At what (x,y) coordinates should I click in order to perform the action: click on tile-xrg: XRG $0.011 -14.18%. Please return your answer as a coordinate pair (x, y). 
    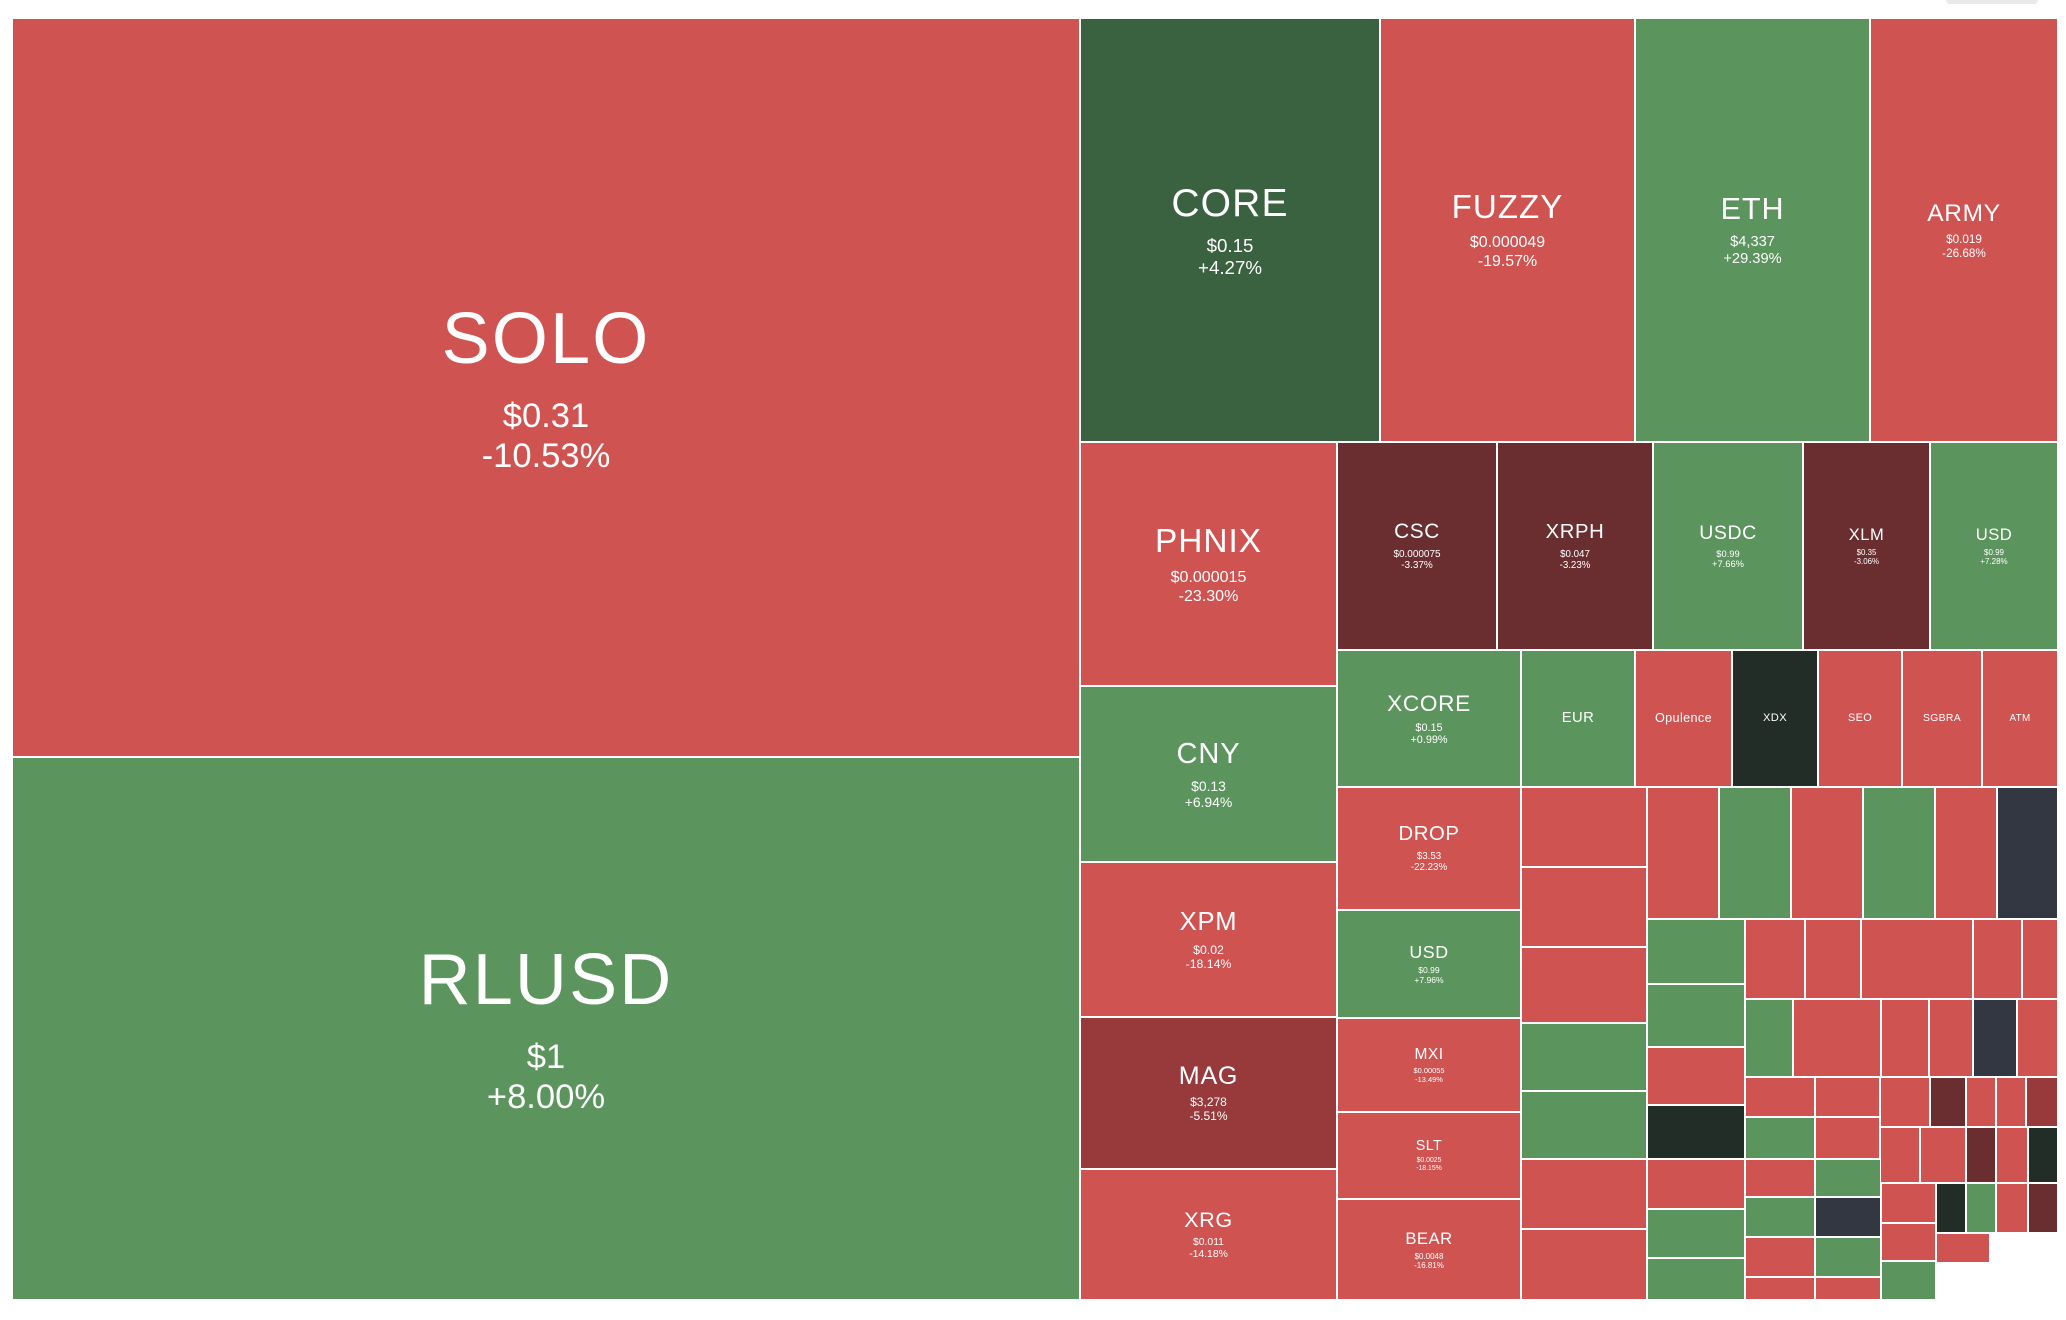
    Looking at the image, I should click on (1208, 1234).